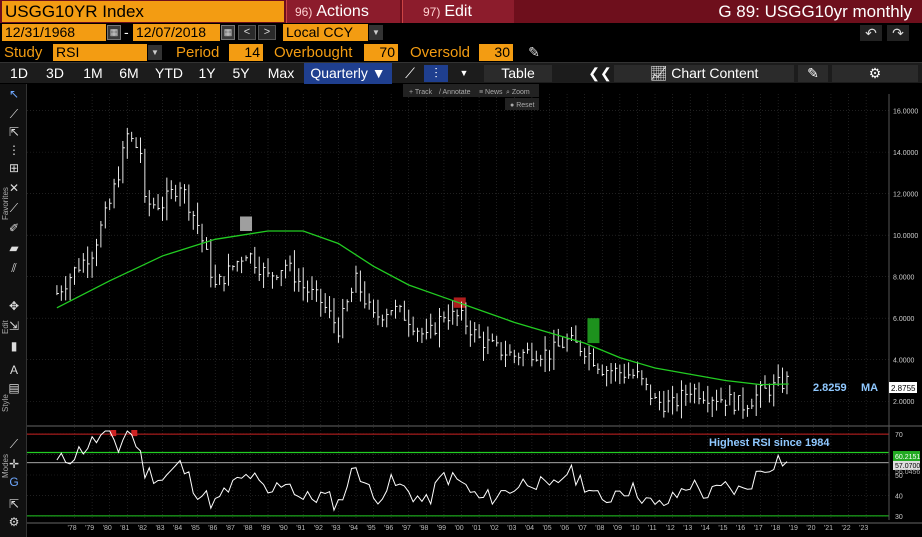 The height and width of the screenshot is (537, 922). I want to click on x-tick-label: '18, so click(775, 528).